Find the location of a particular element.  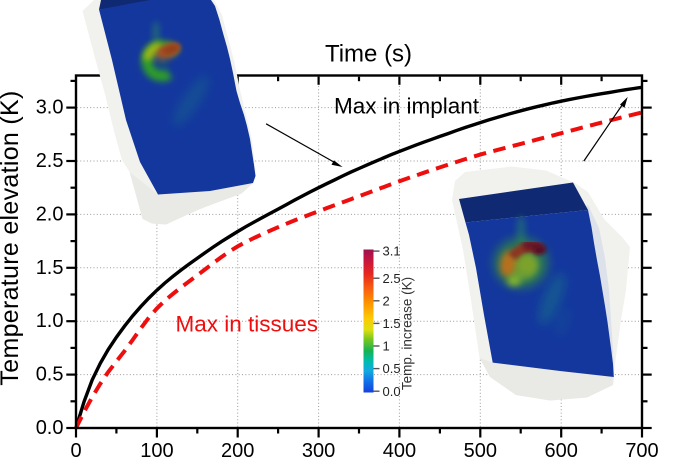

svg-text: Max in implant is located at coordinates (407, 106).